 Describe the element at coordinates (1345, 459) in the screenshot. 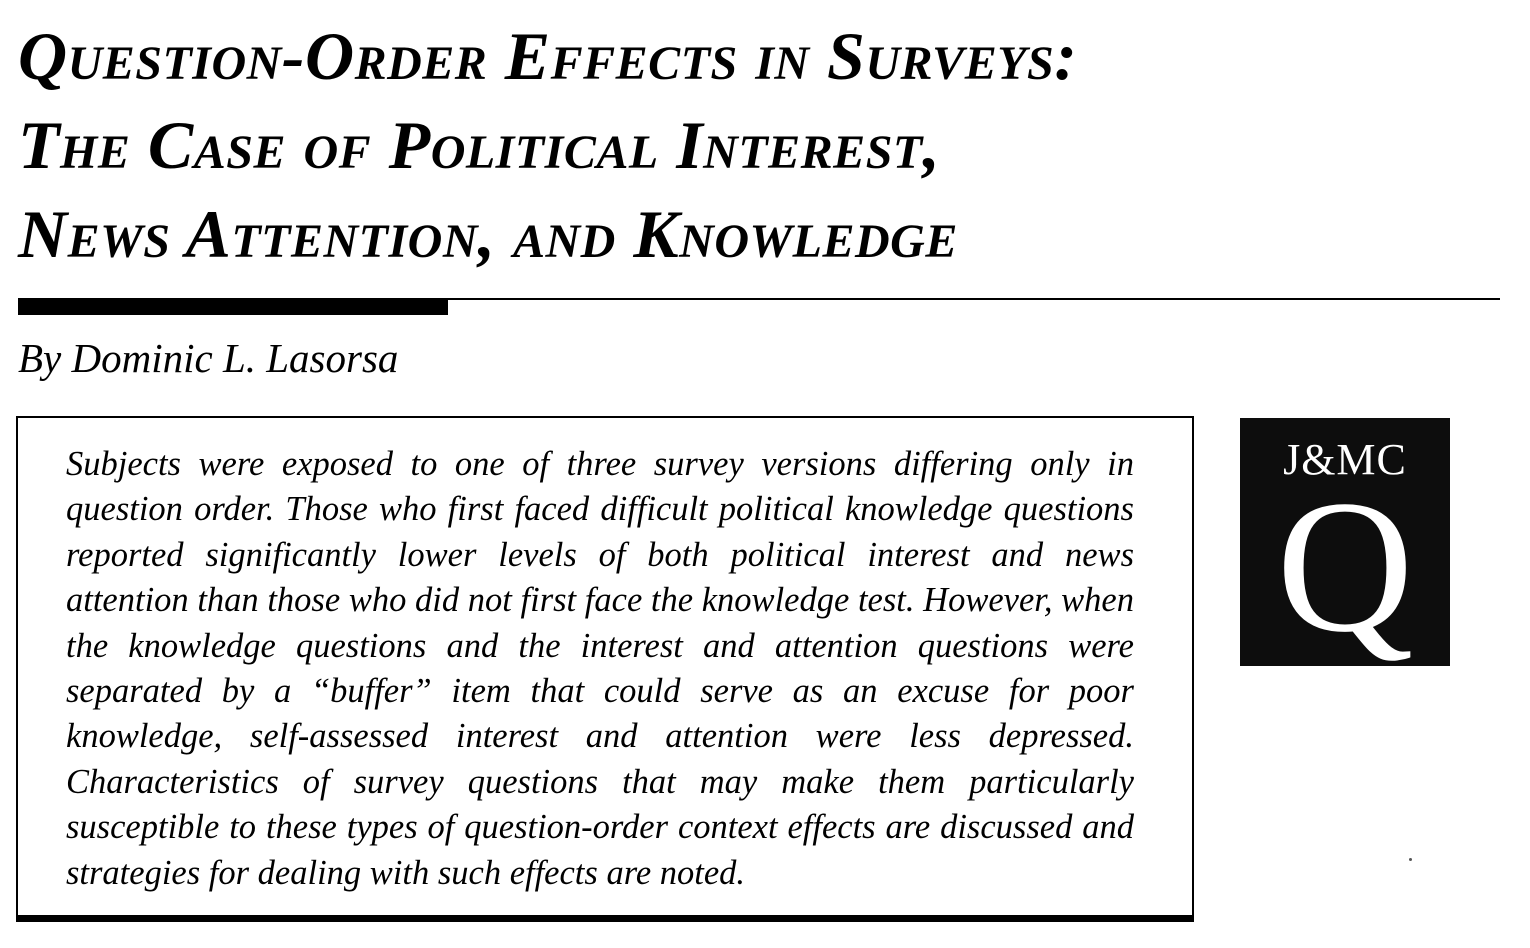

I see `journal-logo-abbreviation: J&MC` at that location.